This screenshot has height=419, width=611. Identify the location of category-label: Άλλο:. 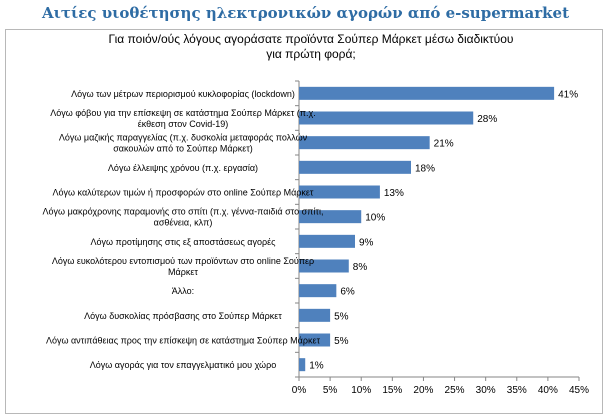
(183, 291).